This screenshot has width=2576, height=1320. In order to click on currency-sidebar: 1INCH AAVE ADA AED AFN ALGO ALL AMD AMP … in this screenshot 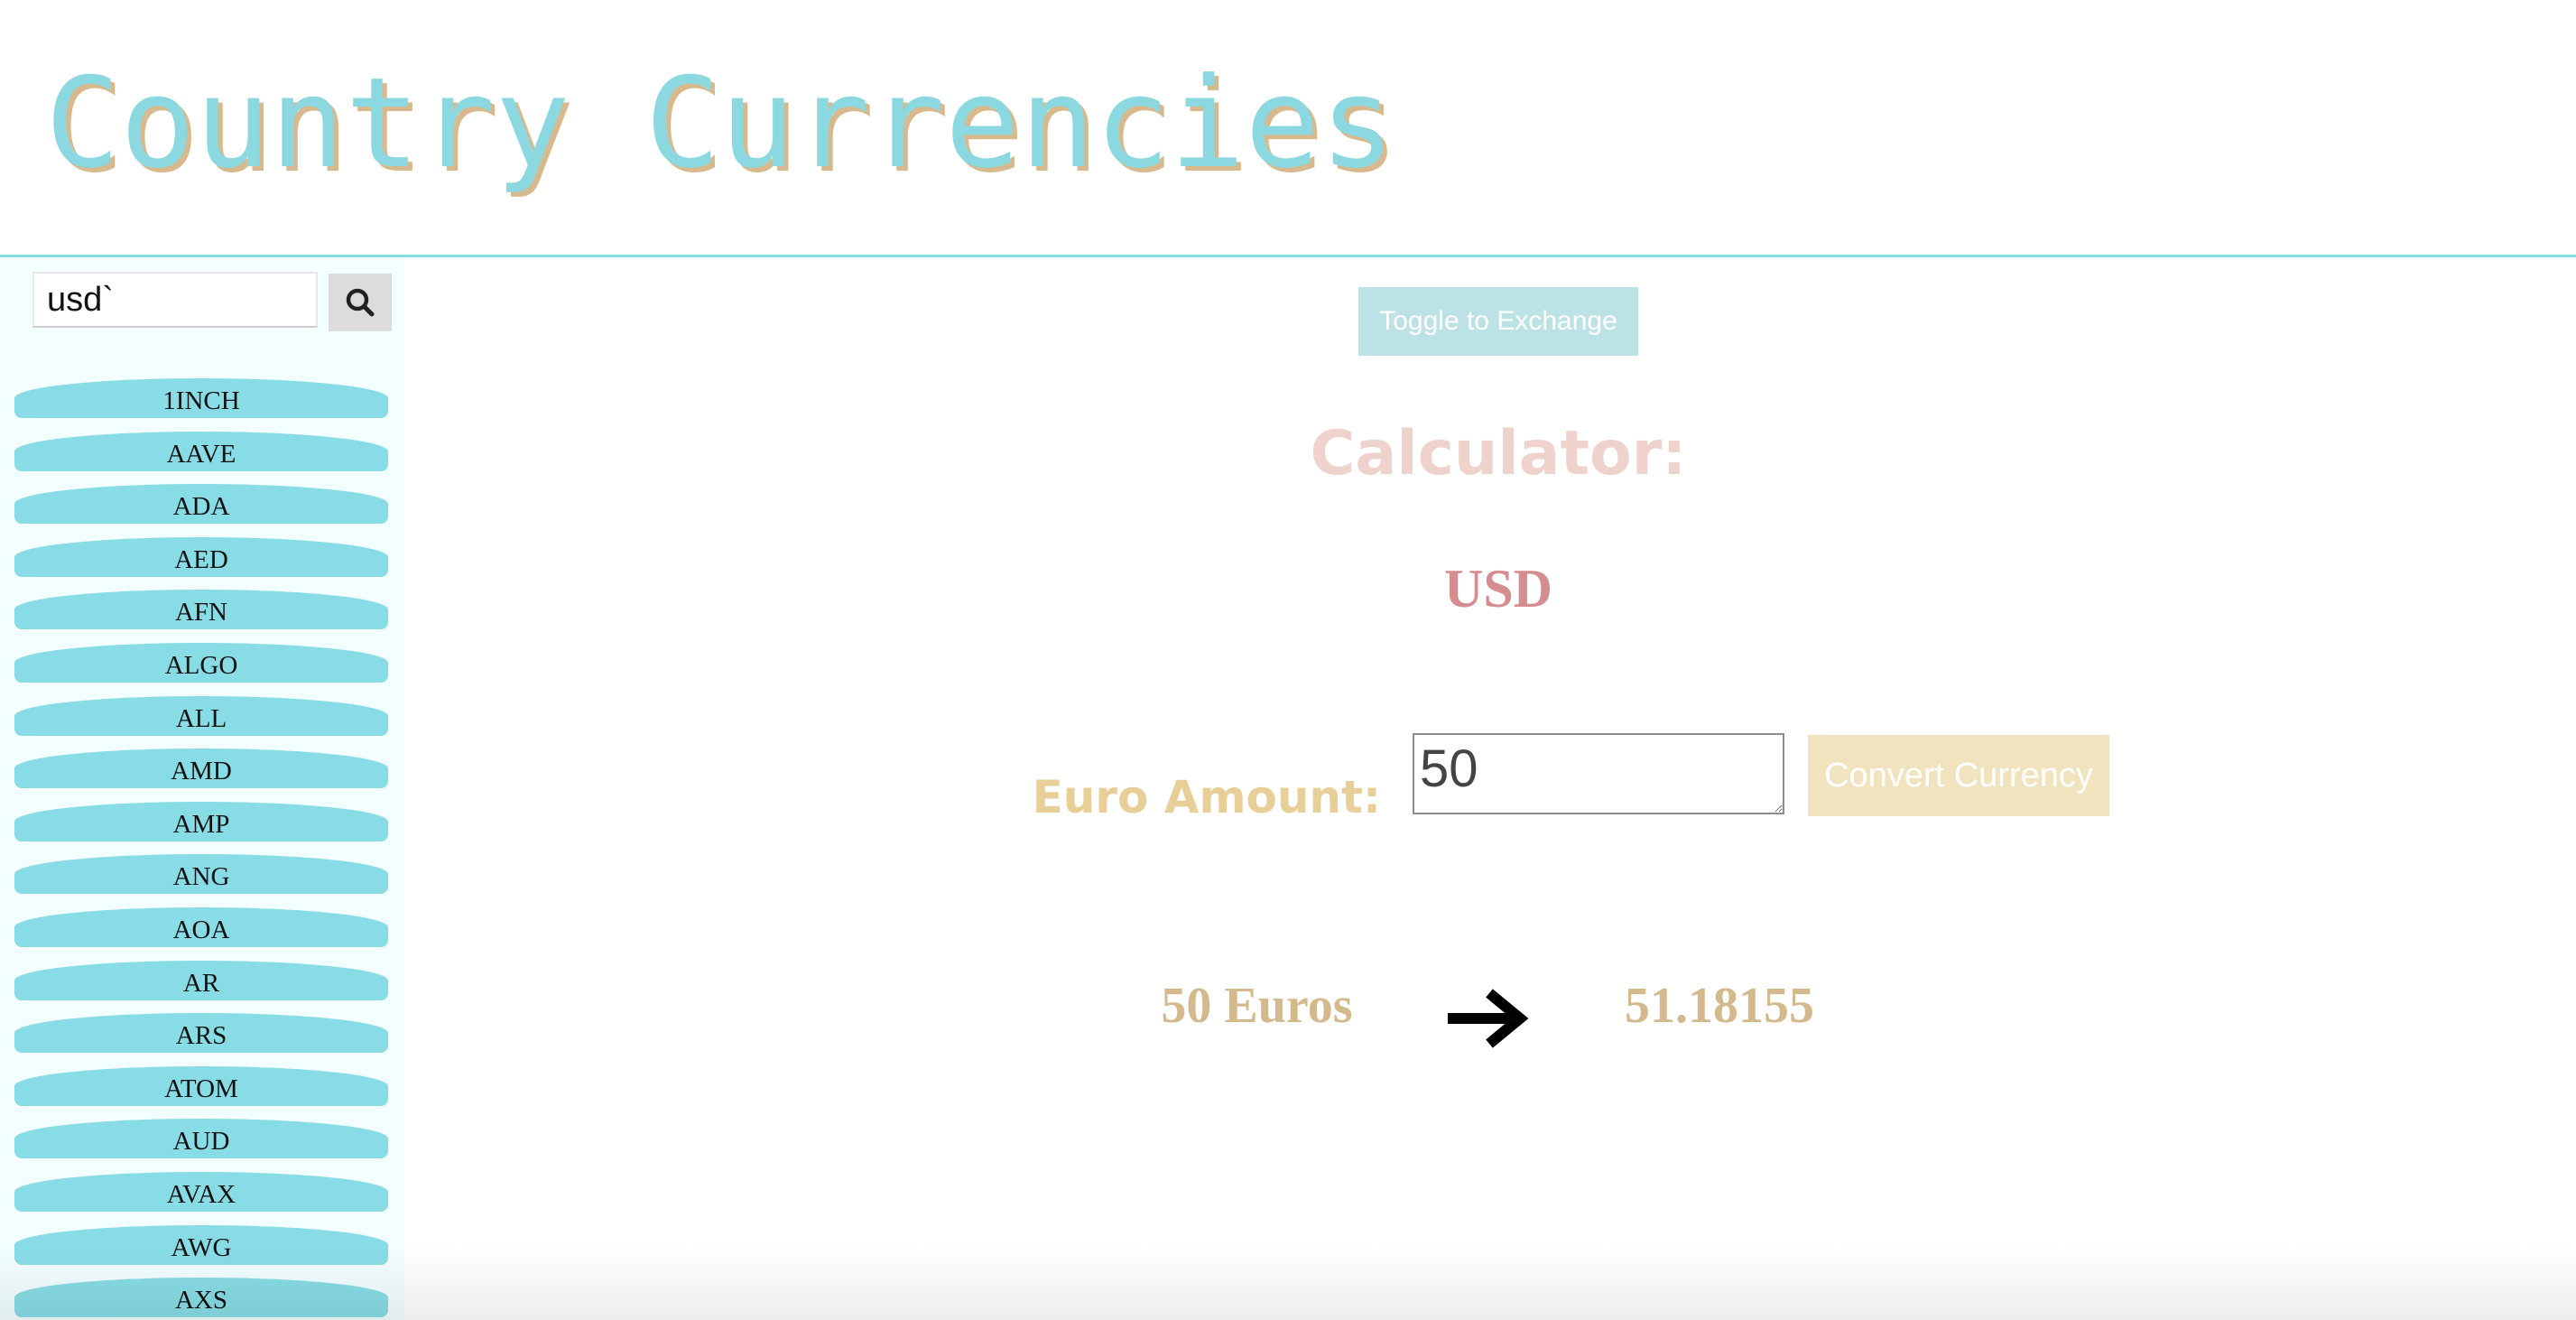, I will do `click(202, 789)`.